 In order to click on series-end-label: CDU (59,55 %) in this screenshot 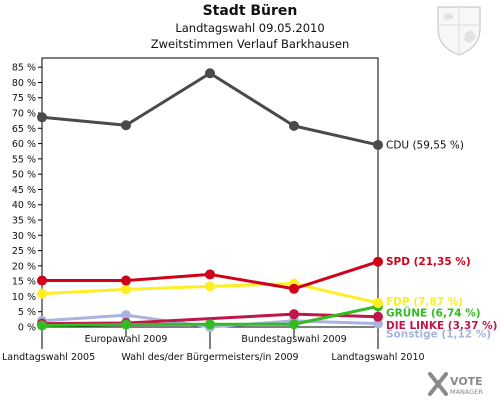, I will do `click(425, 145)`.